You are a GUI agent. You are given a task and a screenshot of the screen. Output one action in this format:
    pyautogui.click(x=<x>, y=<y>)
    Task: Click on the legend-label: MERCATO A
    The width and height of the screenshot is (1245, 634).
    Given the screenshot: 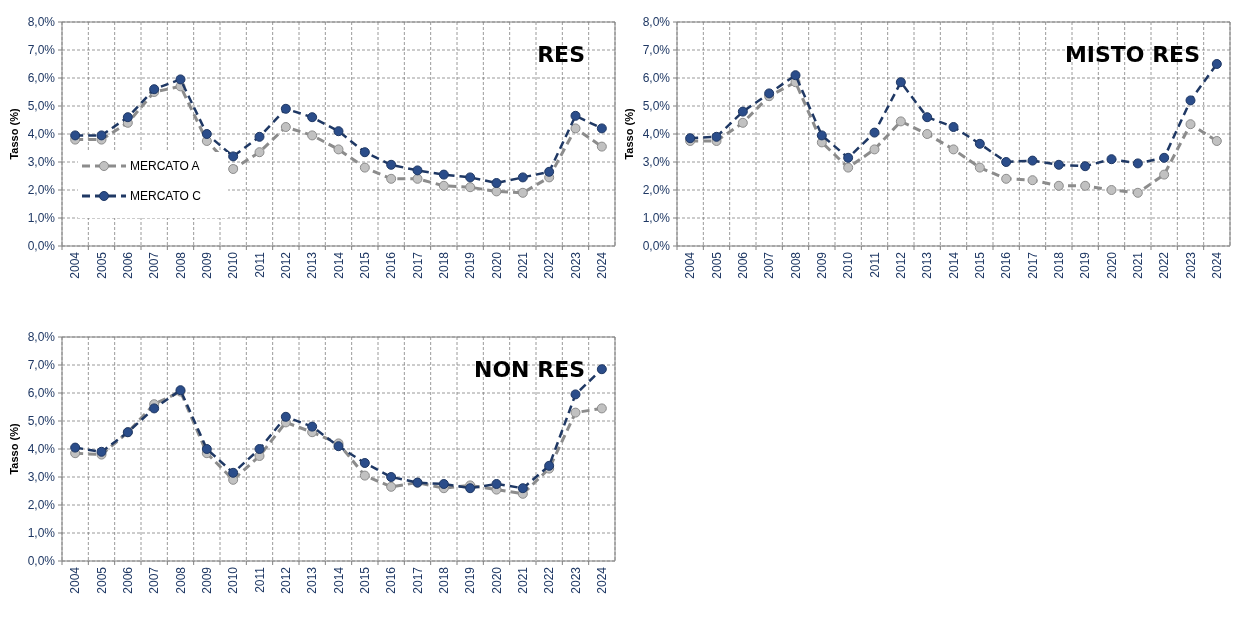 What is the action you would take?
    pyautogui.click(x=165, y=166)
    